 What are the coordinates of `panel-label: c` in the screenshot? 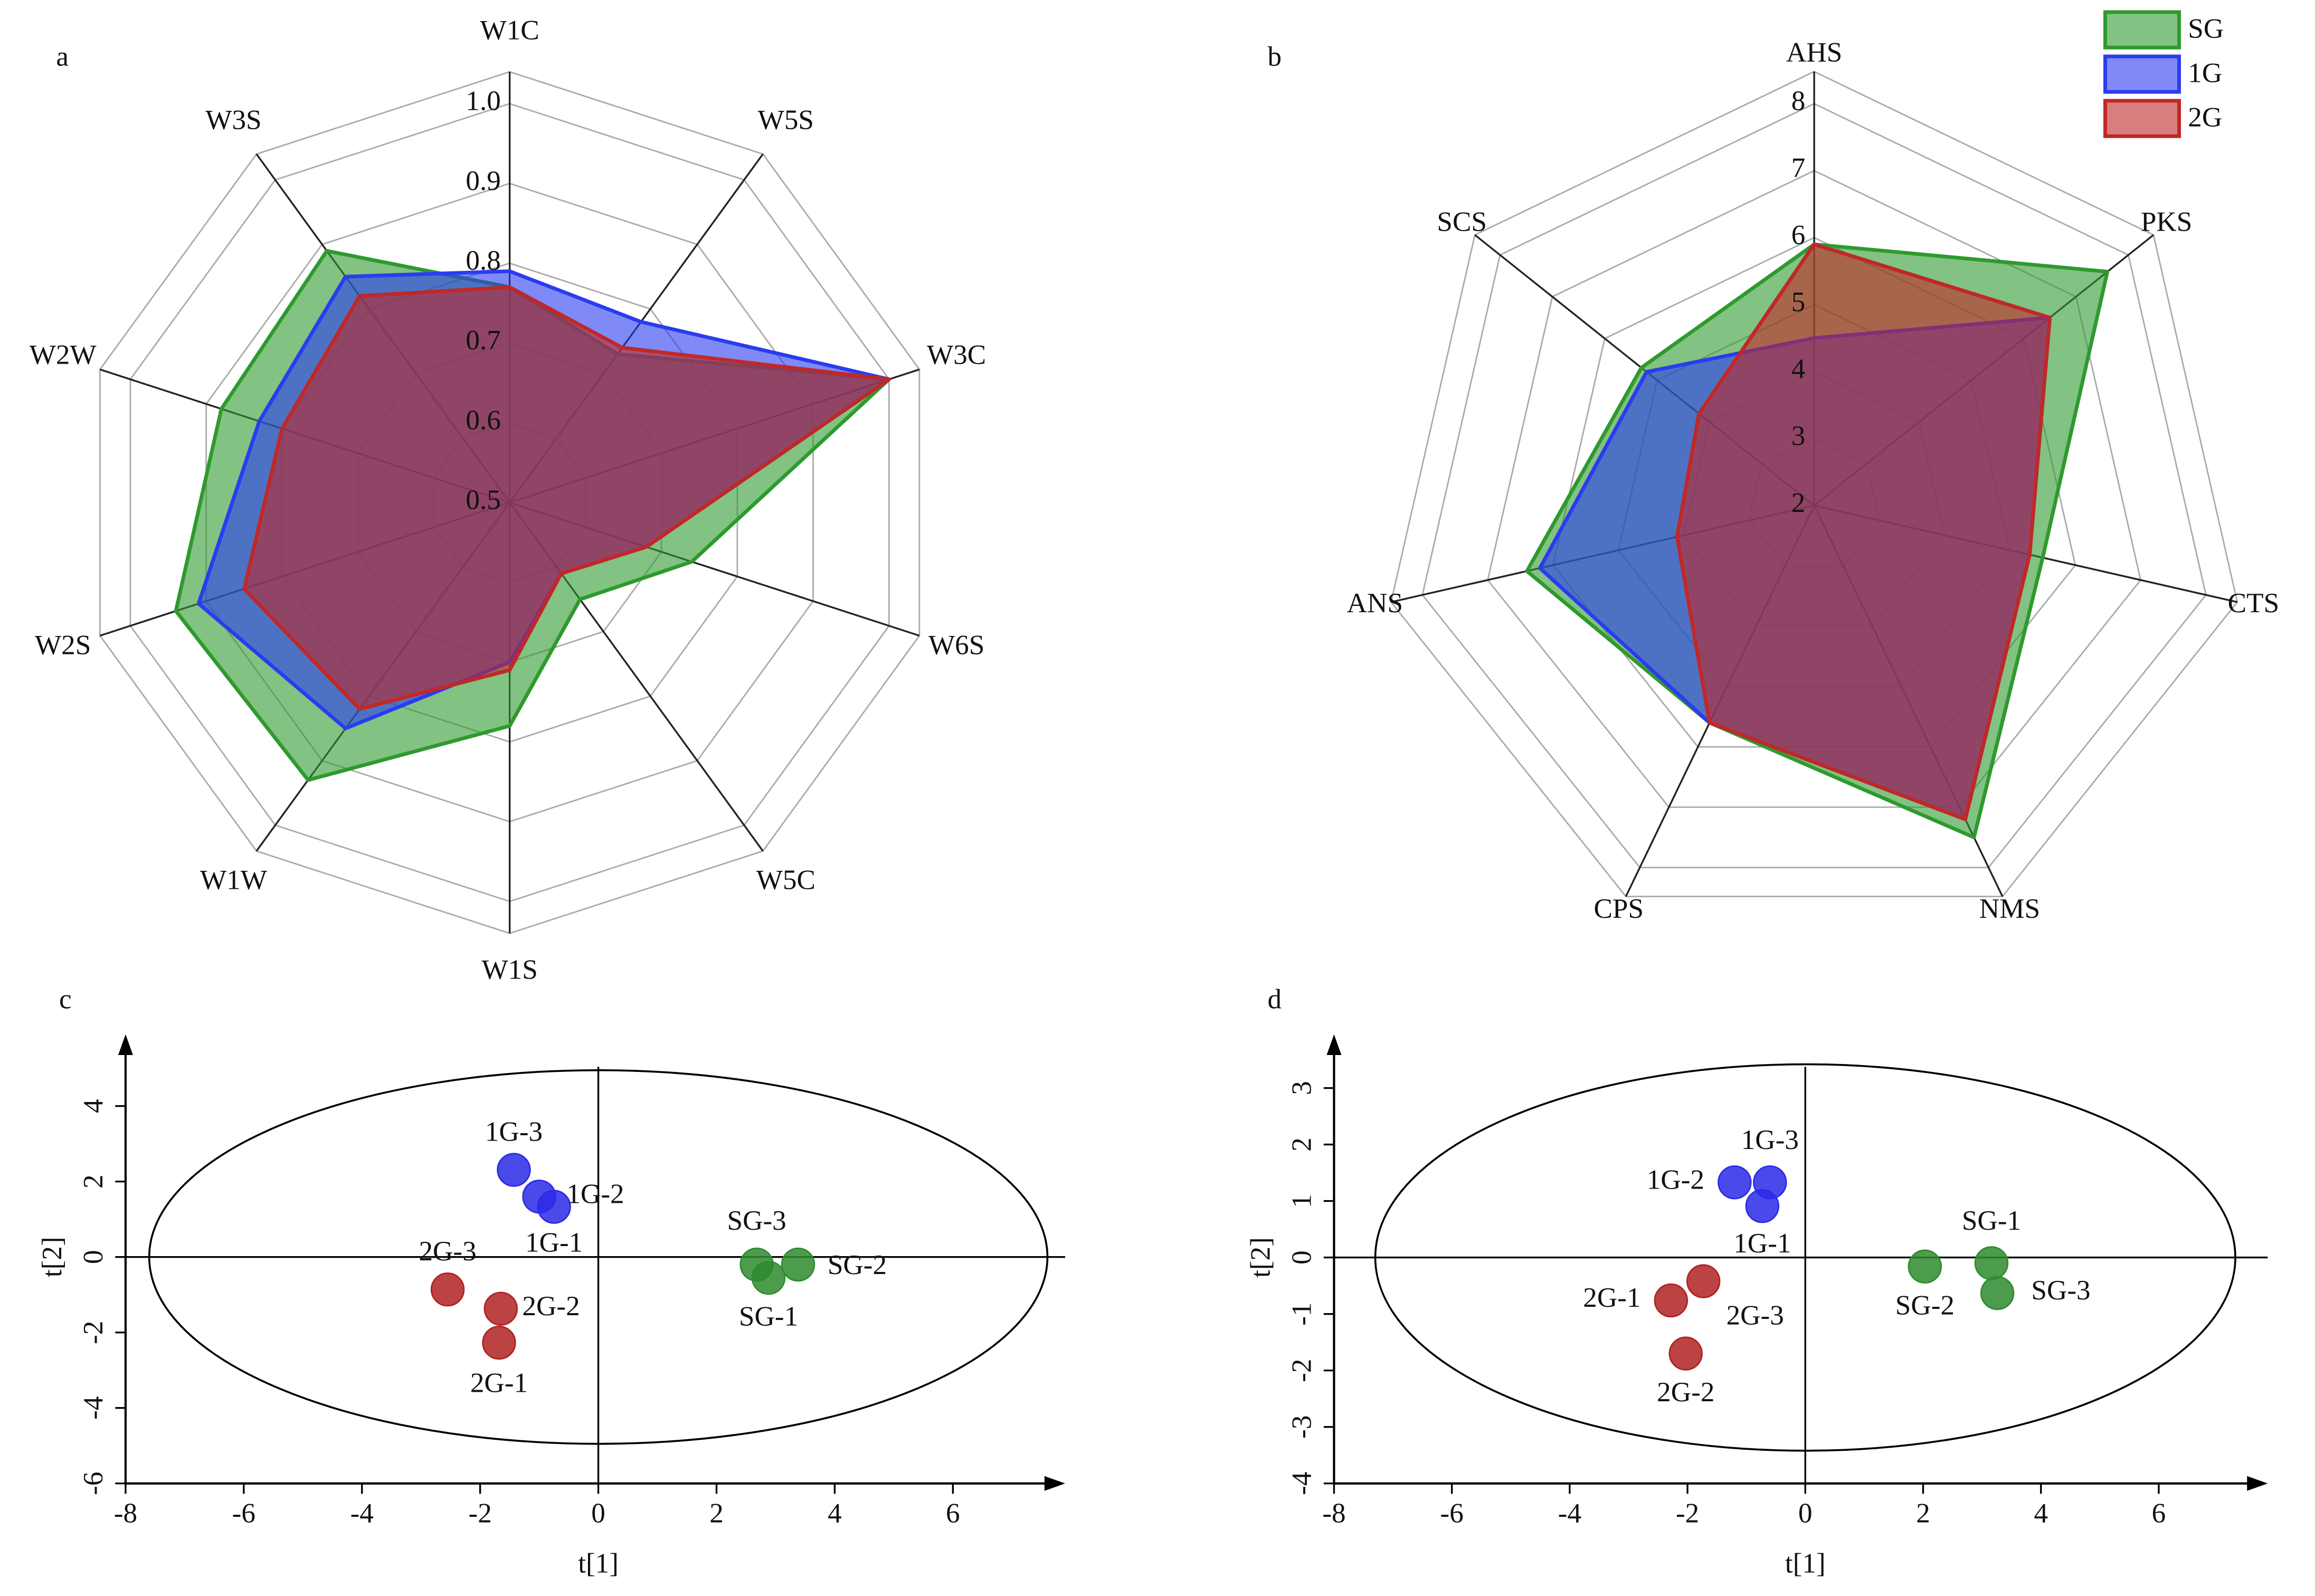 It's located at (65, 998).